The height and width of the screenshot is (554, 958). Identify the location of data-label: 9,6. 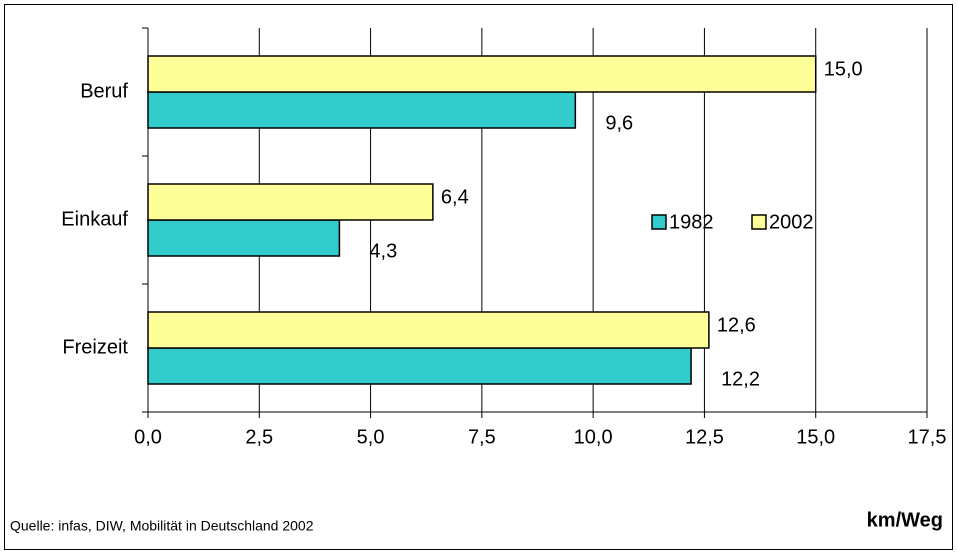
(619, 123).